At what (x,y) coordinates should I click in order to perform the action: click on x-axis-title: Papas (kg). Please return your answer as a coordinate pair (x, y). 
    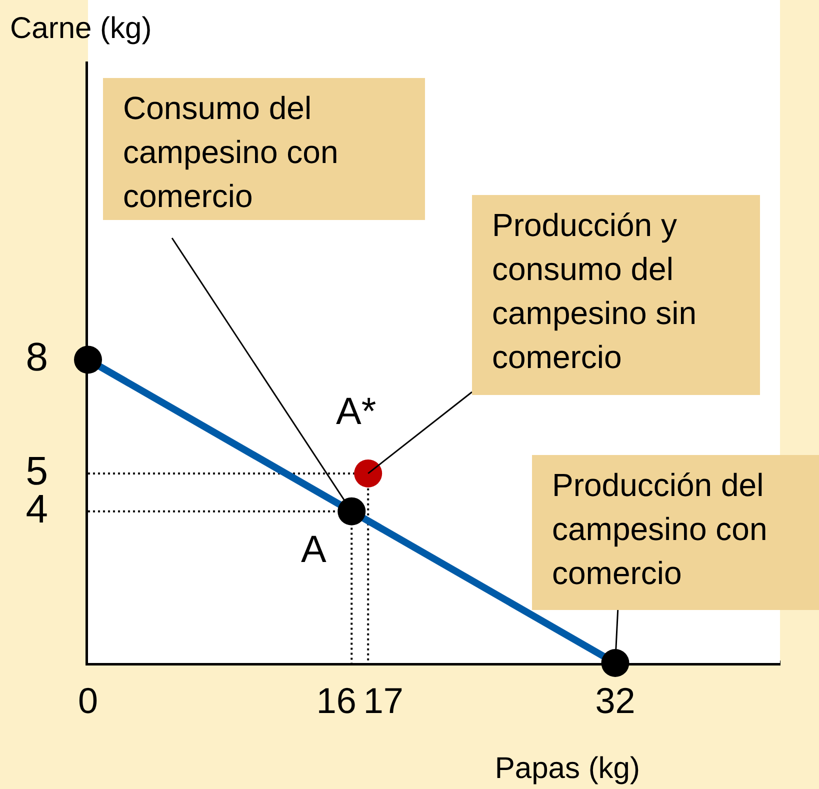
    Looking at the image, I should click on (567, 768).